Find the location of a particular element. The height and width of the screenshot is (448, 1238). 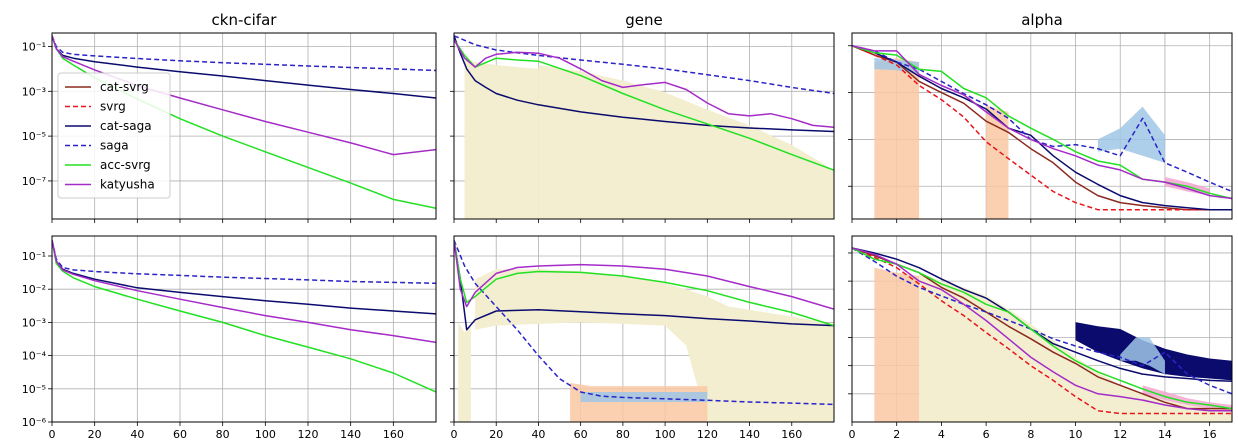

series-line-cat-svrg is located at coordinates (1042, 128).